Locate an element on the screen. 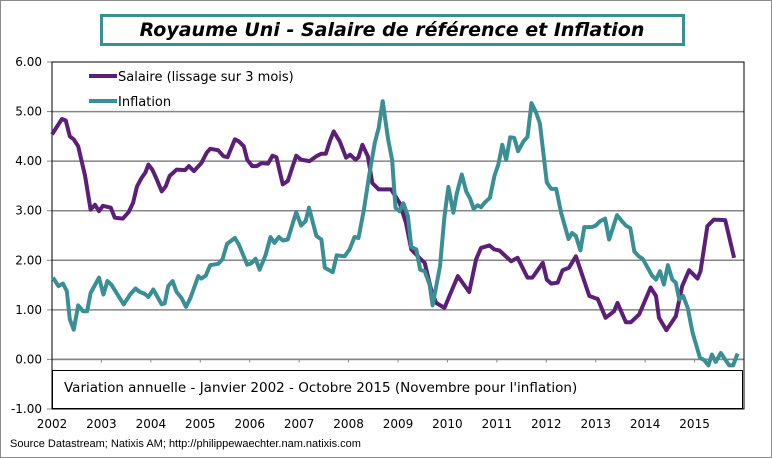 The width and height of the screenshot is (772, 458). x-tick-label: 2002 is located at coordinates (52, 424).